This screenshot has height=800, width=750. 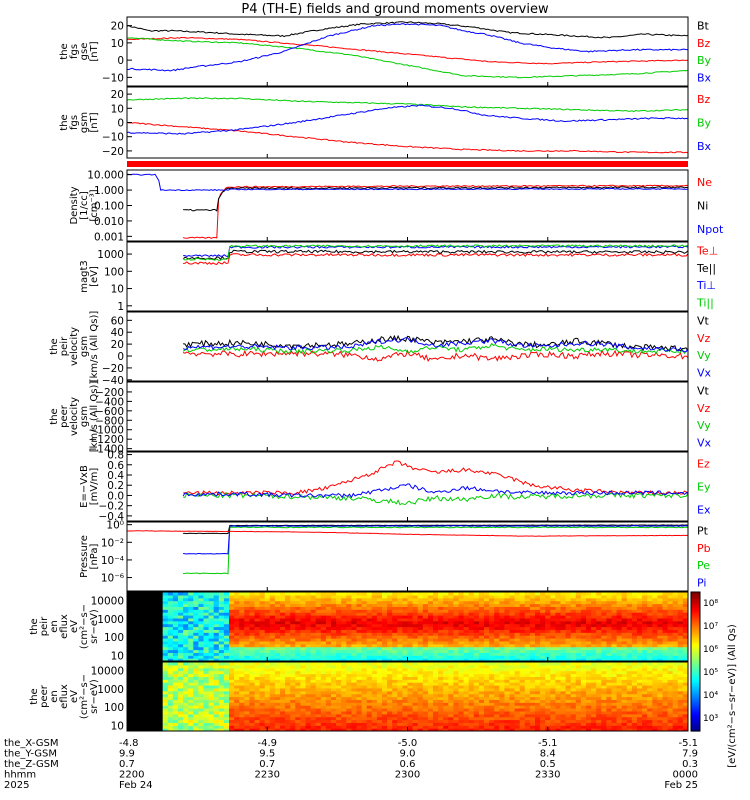 What do you see at coordinates (703, 26) in the screenshot?
I see `legend-fgs_gse-0: Bt` at bounding box center [703, 26].